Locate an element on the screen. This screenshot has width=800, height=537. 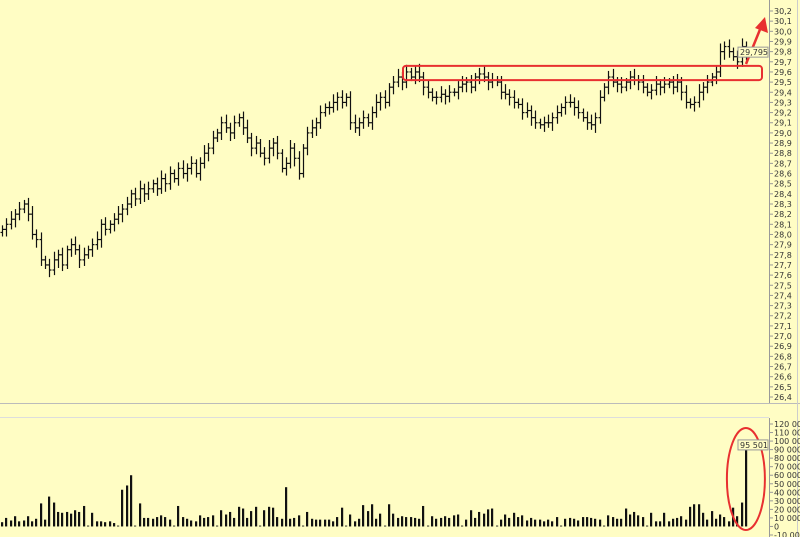
price-tick-label: 28,2 is located at coordinates (783, 214).